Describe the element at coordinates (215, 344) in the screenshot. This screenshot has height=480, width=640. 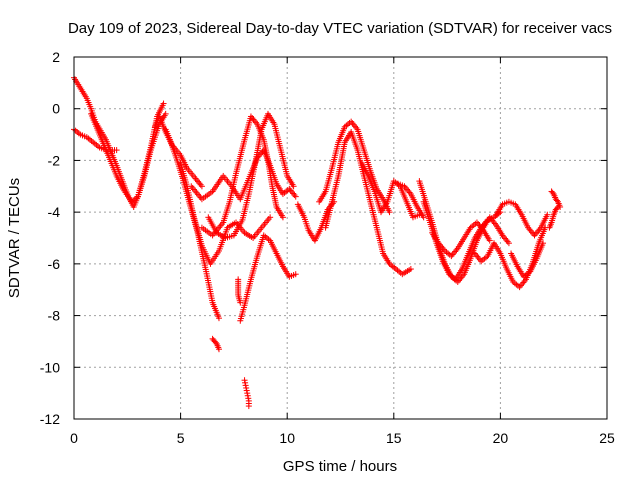
I see `series-t11` at that location.